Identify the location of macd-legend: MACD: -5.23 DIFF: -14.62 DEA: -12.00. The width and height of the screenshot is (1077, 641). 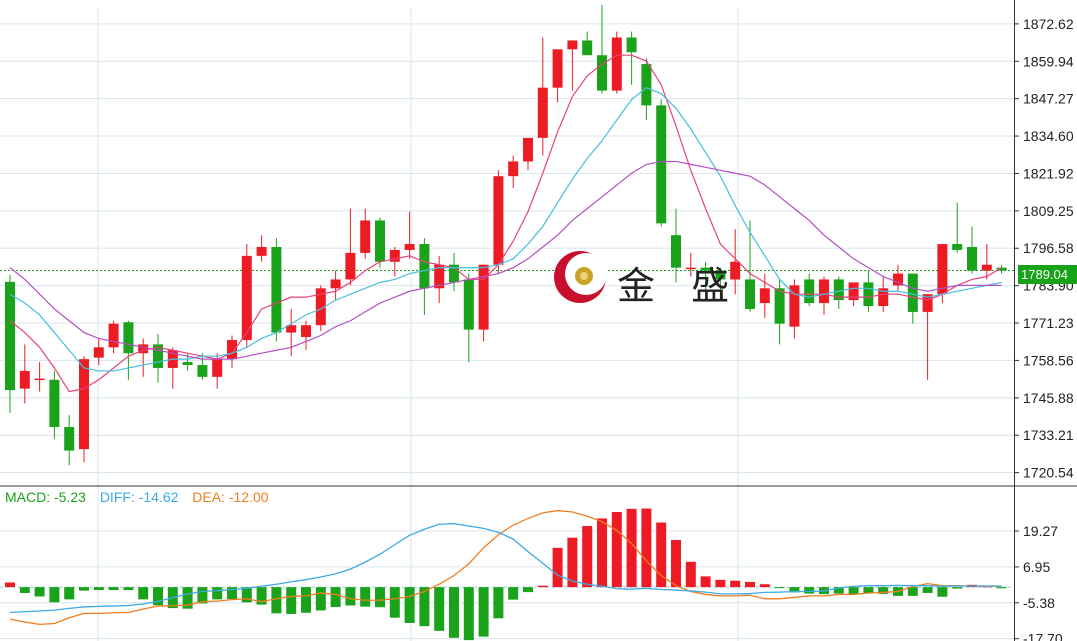
(142, 497).